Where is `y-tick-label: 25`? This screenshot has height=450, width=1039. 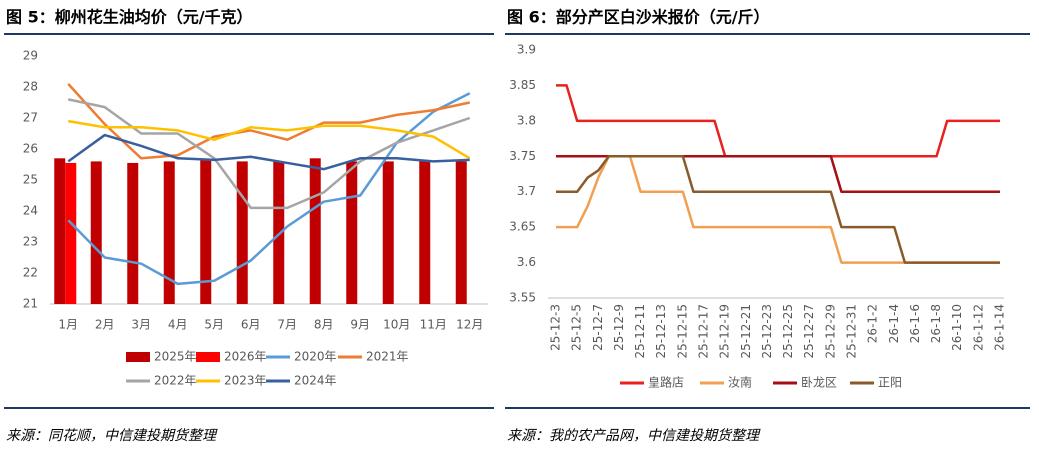 y-tick-label: 25 is located at coordinates (30, 180).